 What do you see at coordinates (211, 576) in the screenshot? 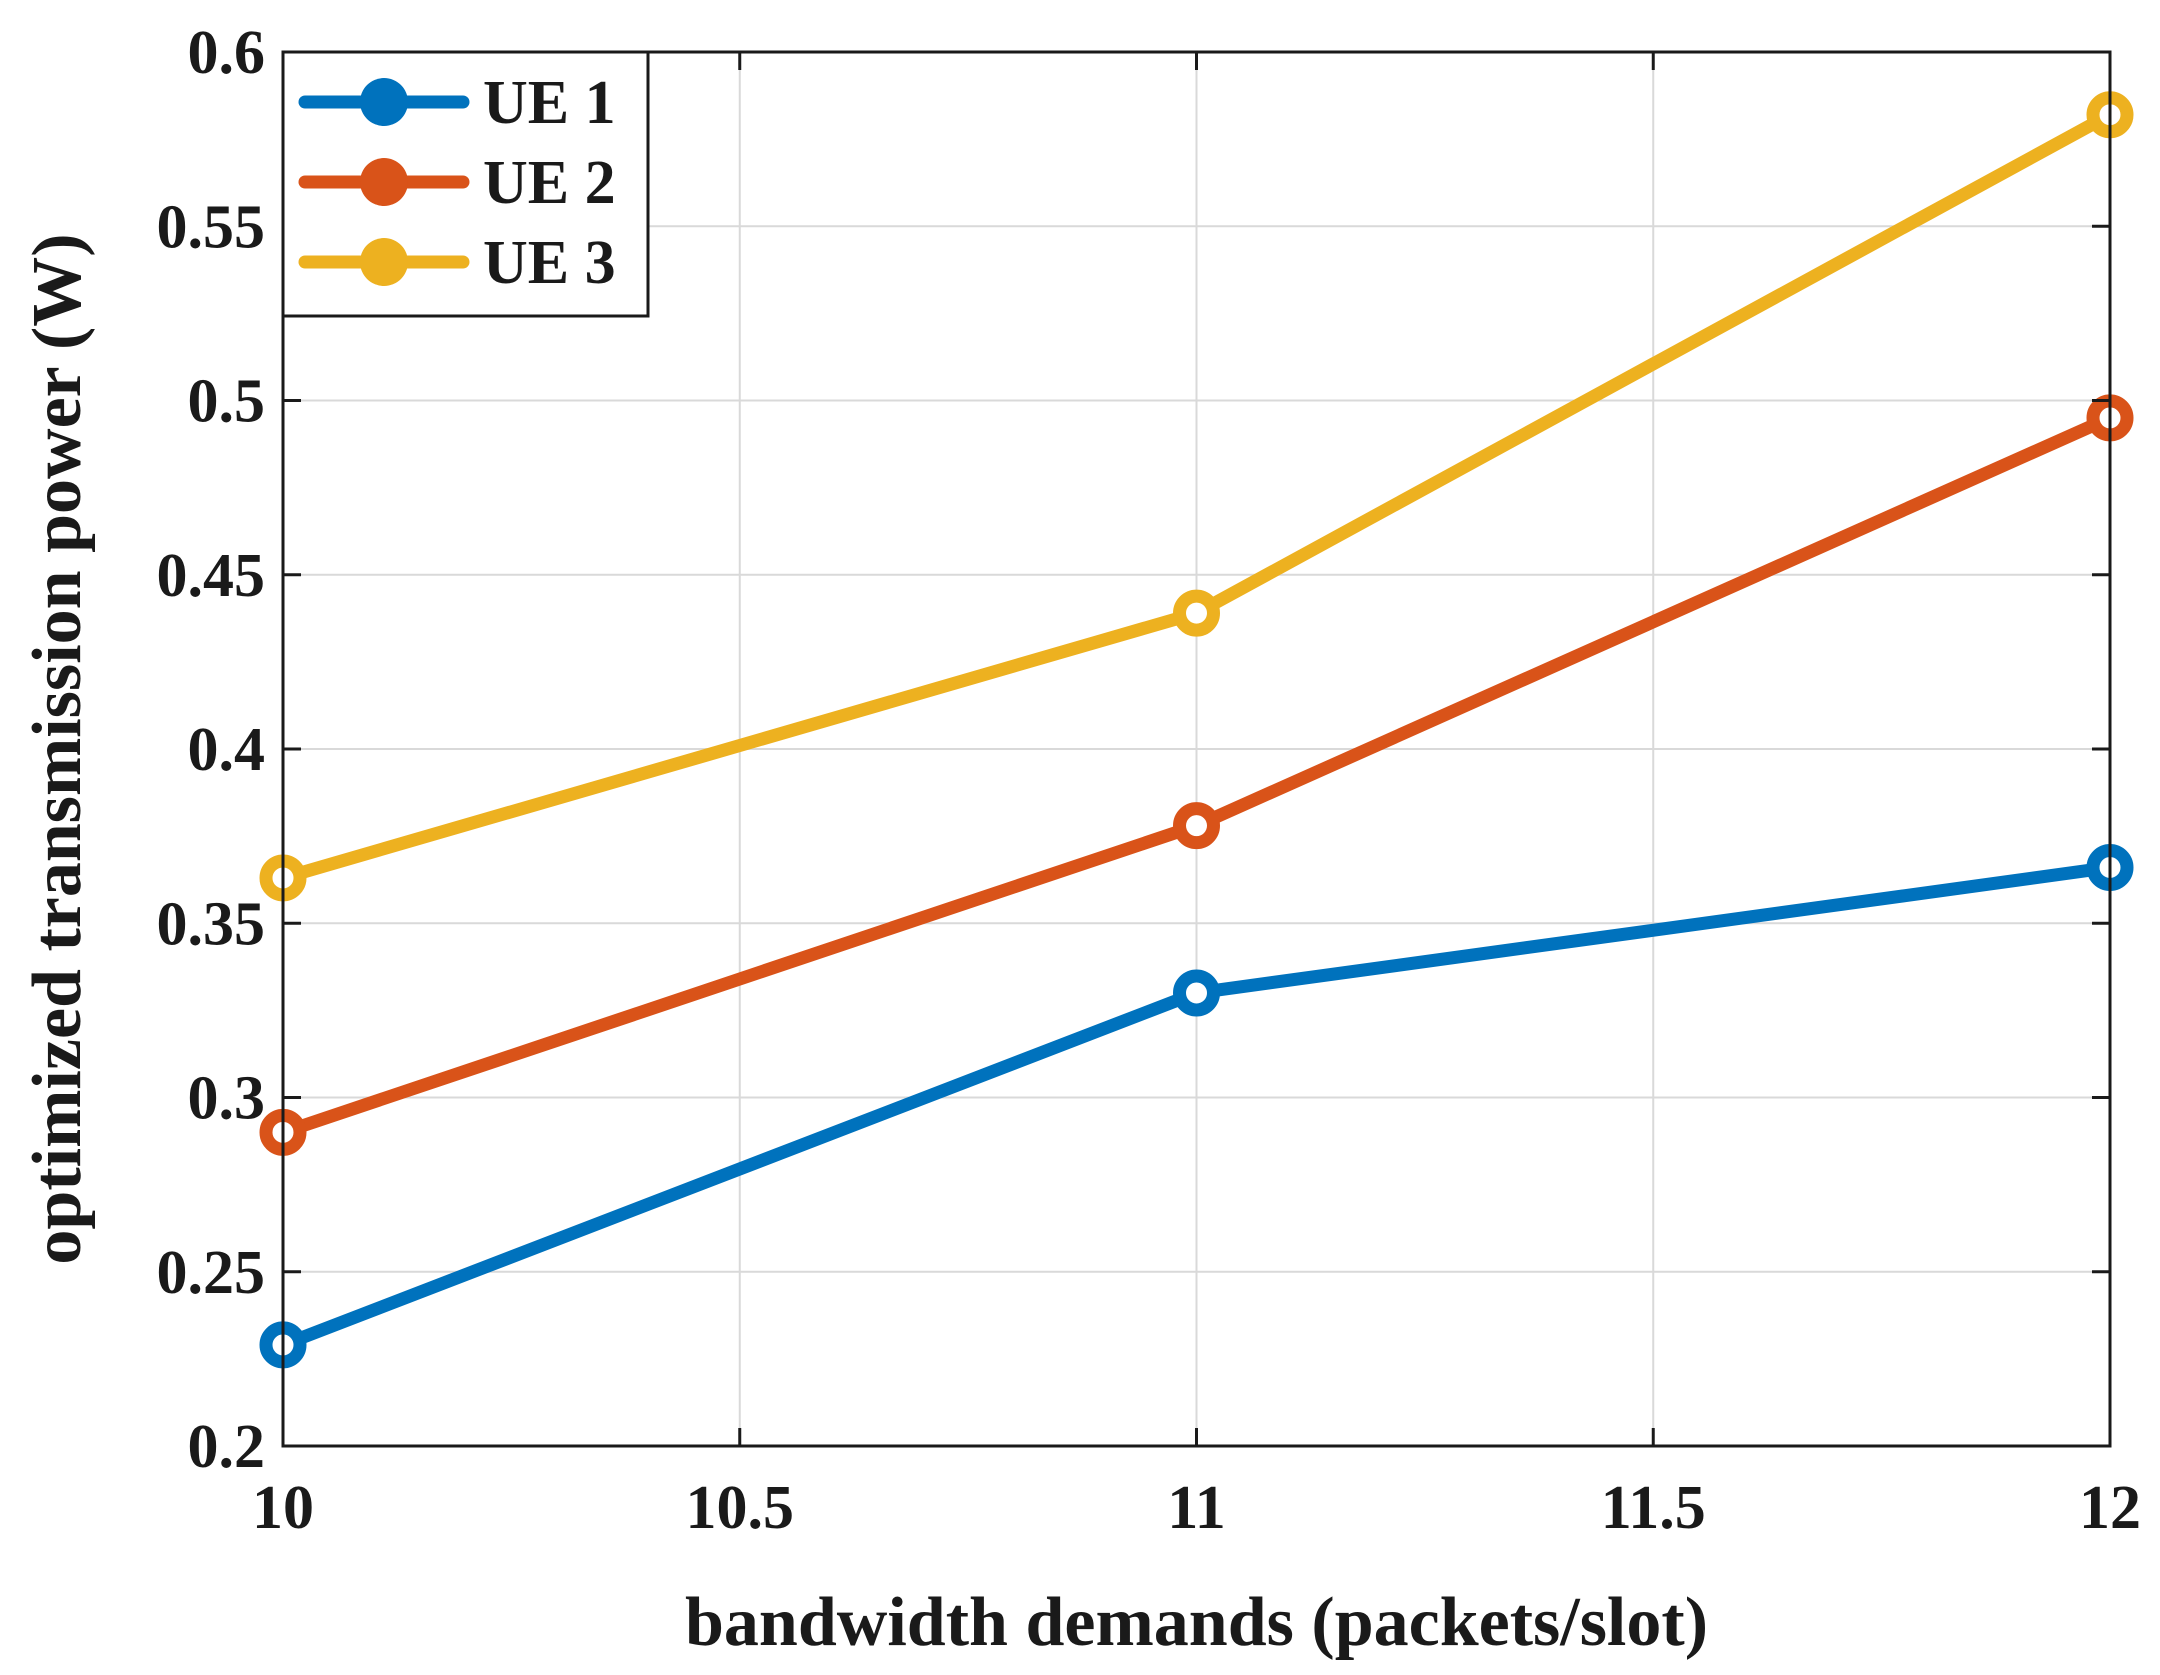
I see `y-tick-label: 0.45` at bounding box center [211, 576].